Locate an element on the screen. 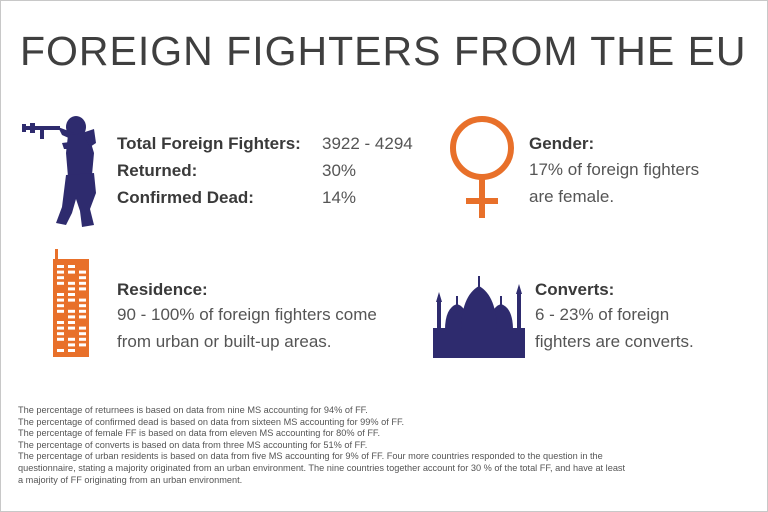 This screenshot has height=512, width=768. residence-text-line2: from urban or built-up areas. is located at coordinates (224, 341).